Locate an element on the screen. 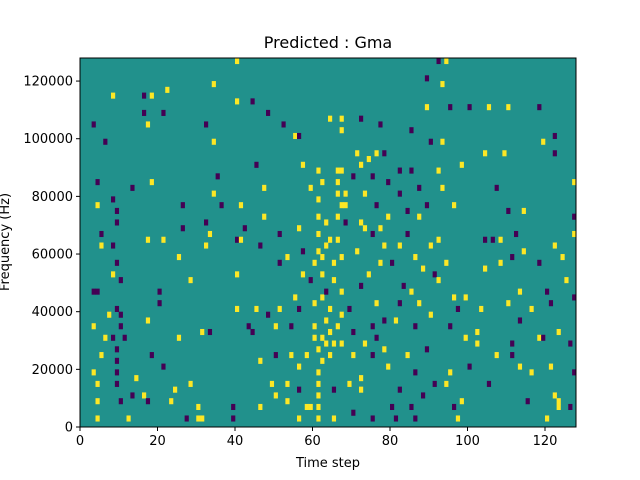 The height and width of the screenshot is (480, 640). y-tick-label: 40000 is located at coordinates (52, 312).